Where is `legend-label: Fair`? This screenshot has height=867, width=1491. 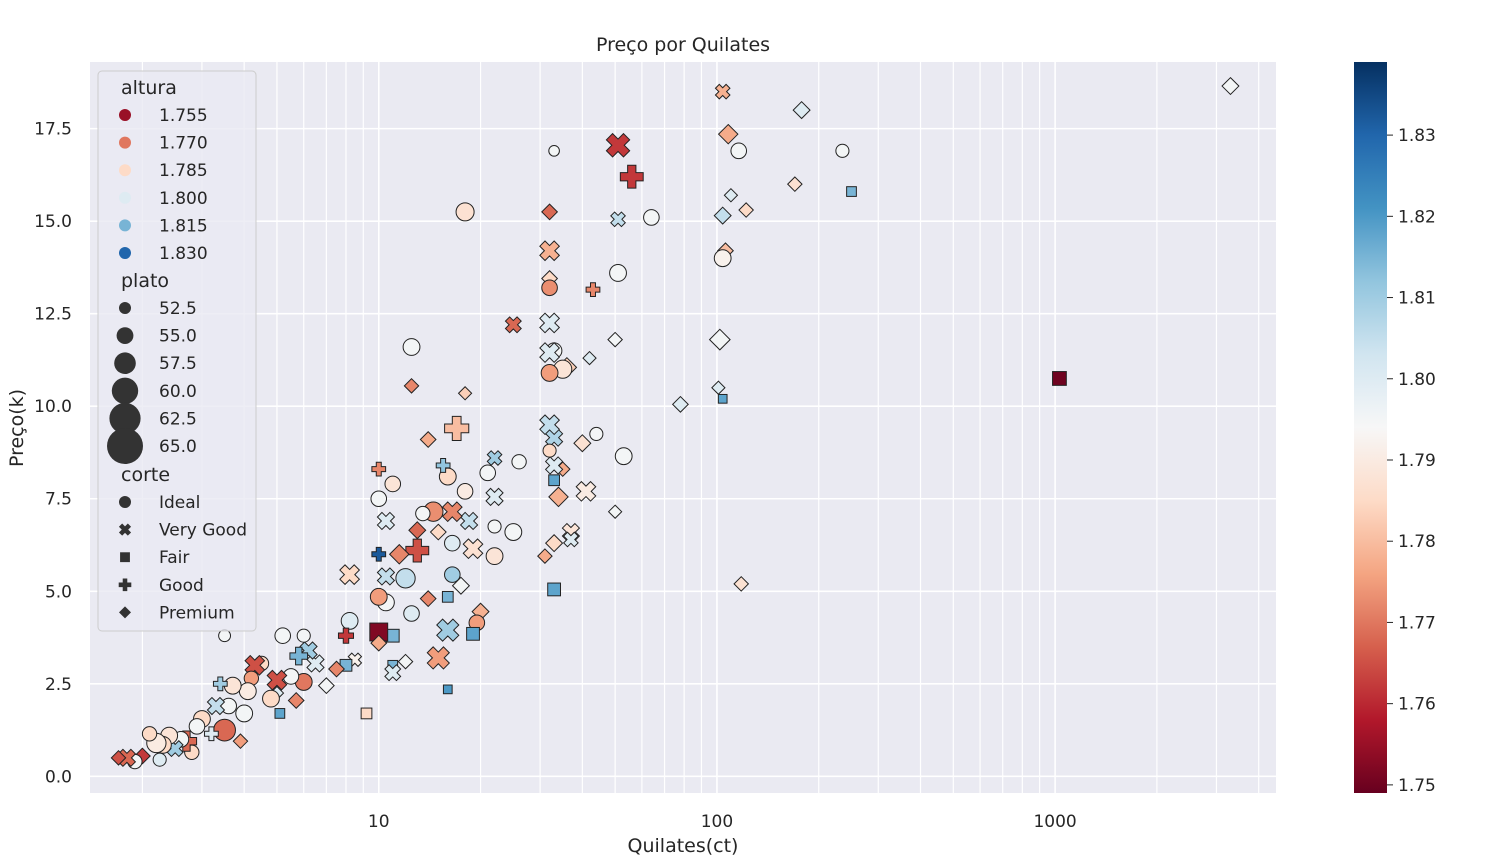 legend-label: Fair is located at coordinates (174, 558).